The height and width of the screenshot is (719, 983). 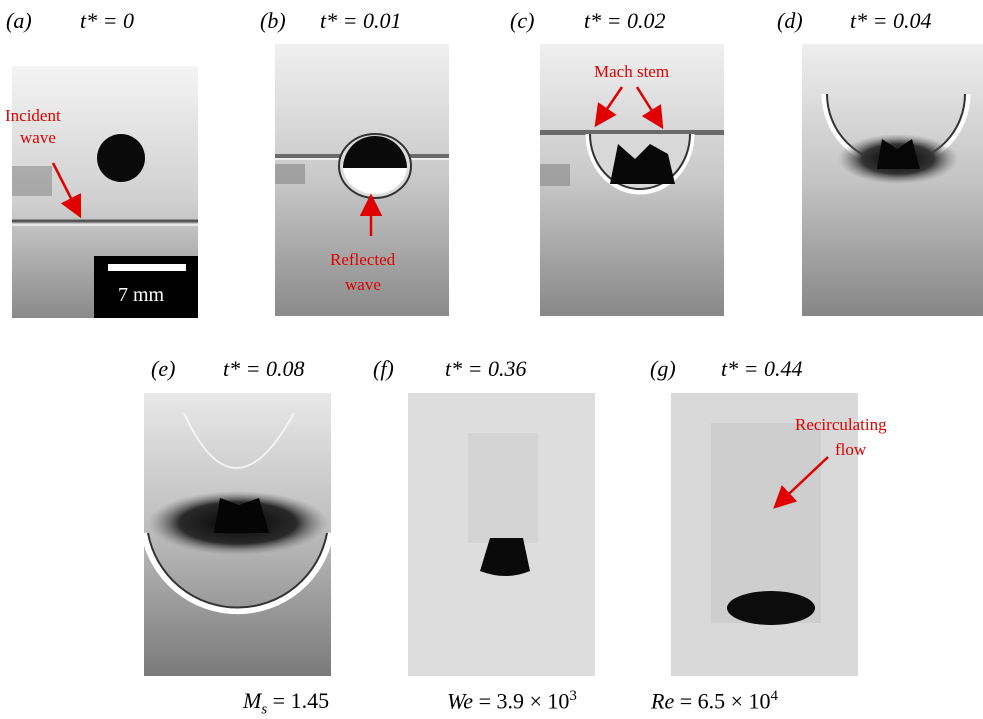 I want to click on panel-e-label: (e), so click(x=163, y=368).